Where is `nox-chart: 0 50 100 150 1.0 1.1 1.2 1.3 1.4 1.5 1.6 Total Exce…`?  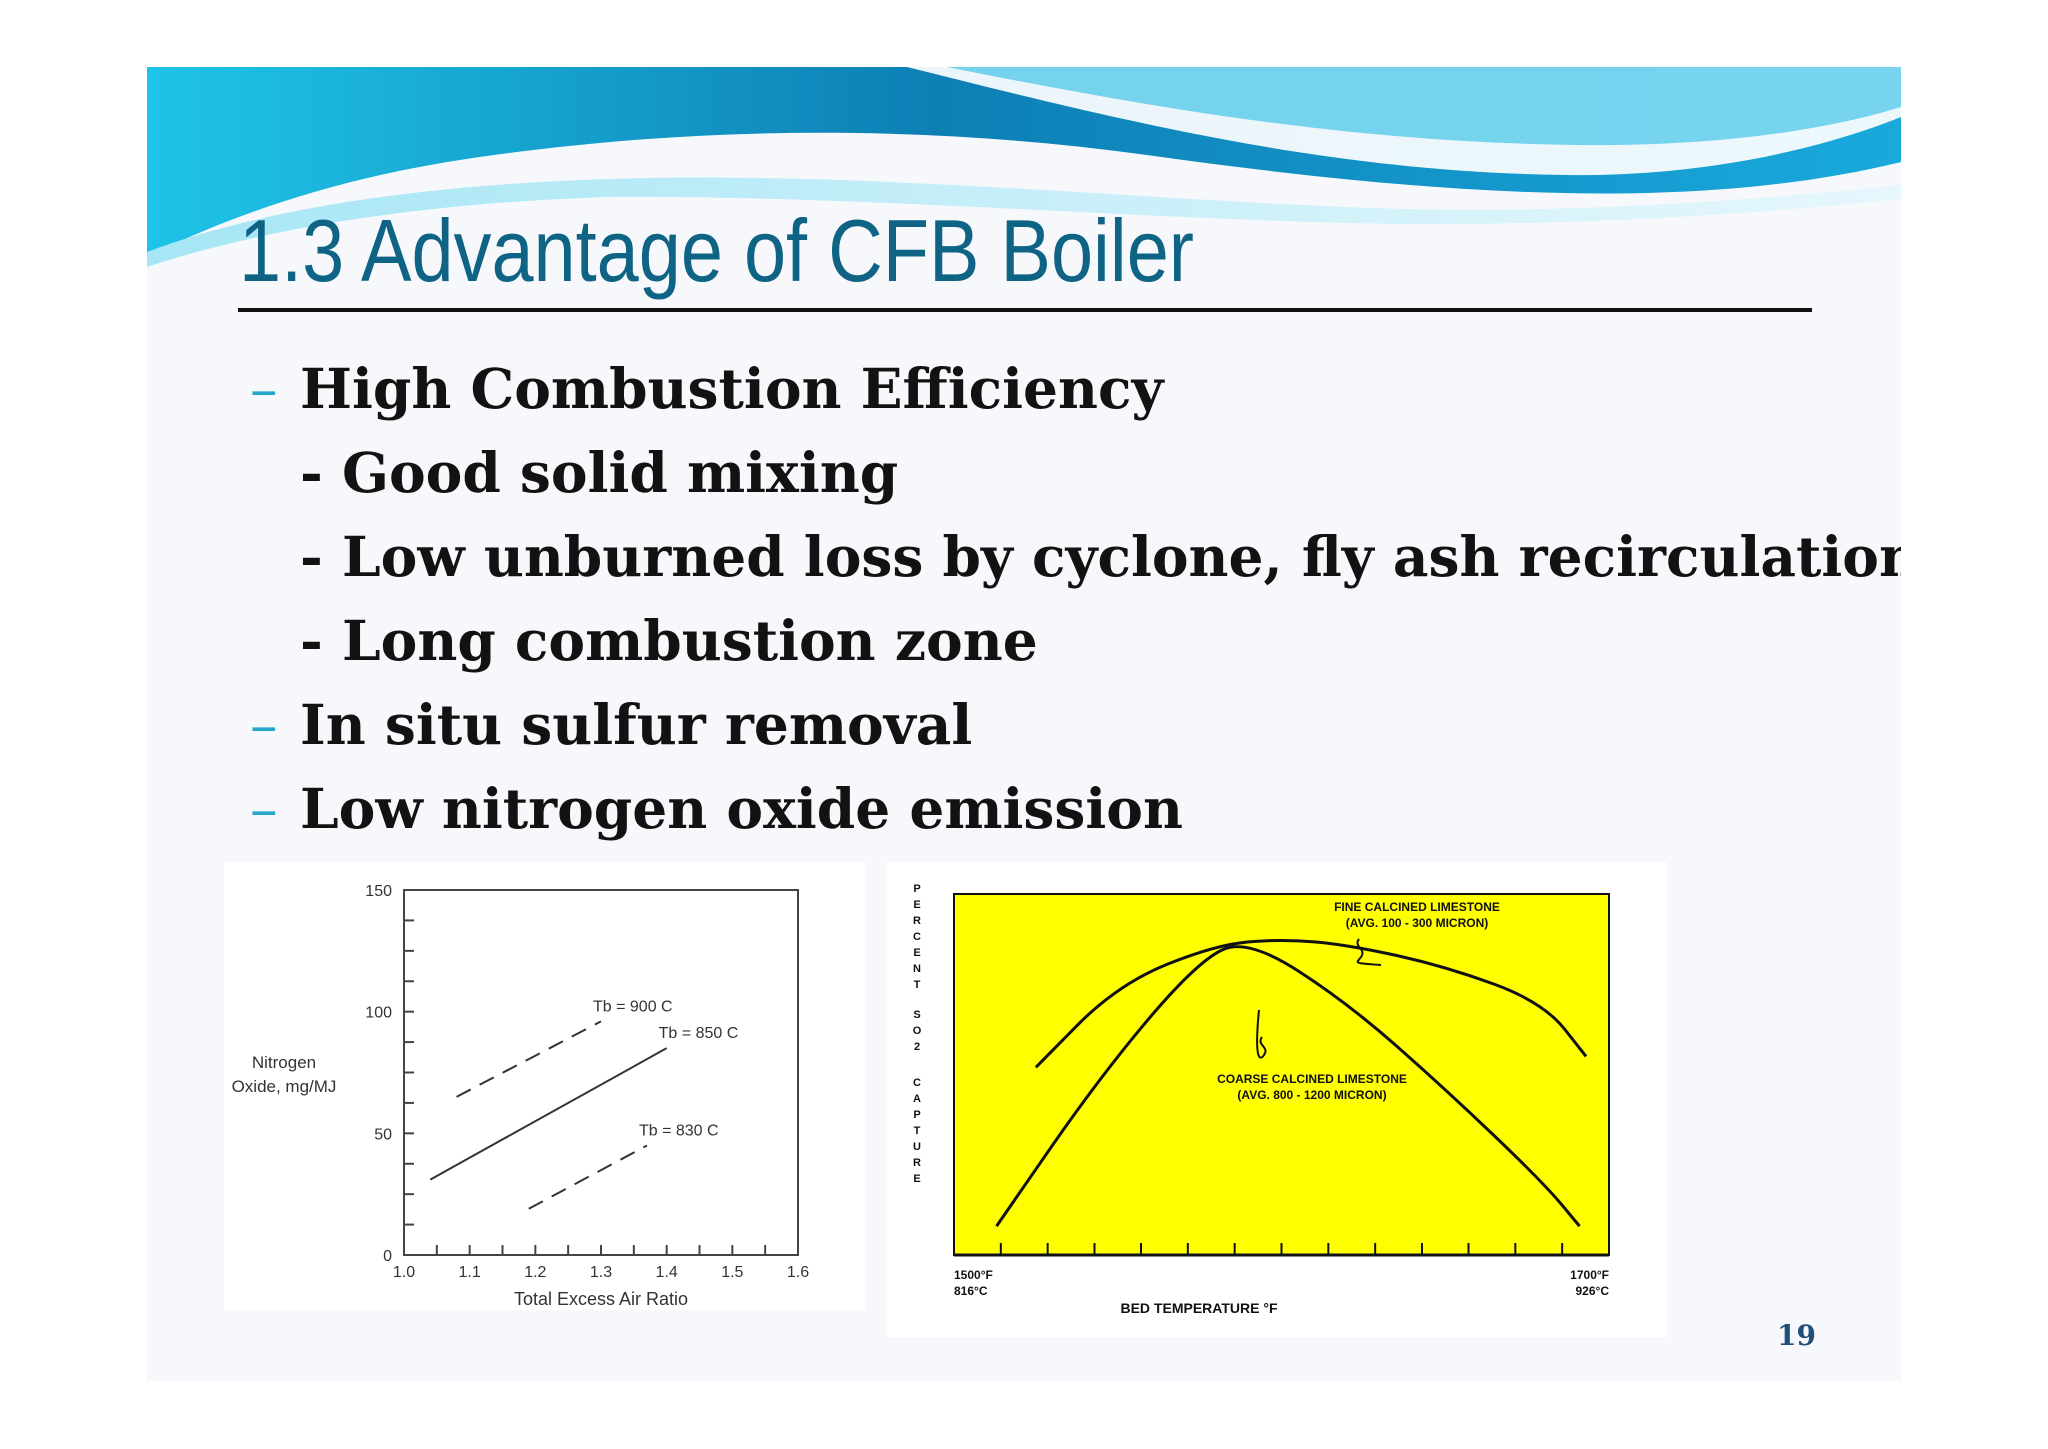
nox-chart: 0 50 100 150 1.0 1.1 1.2 1.3 1.4 1.5 1.6 Total Exce… is located at coordinates (544, 1086).